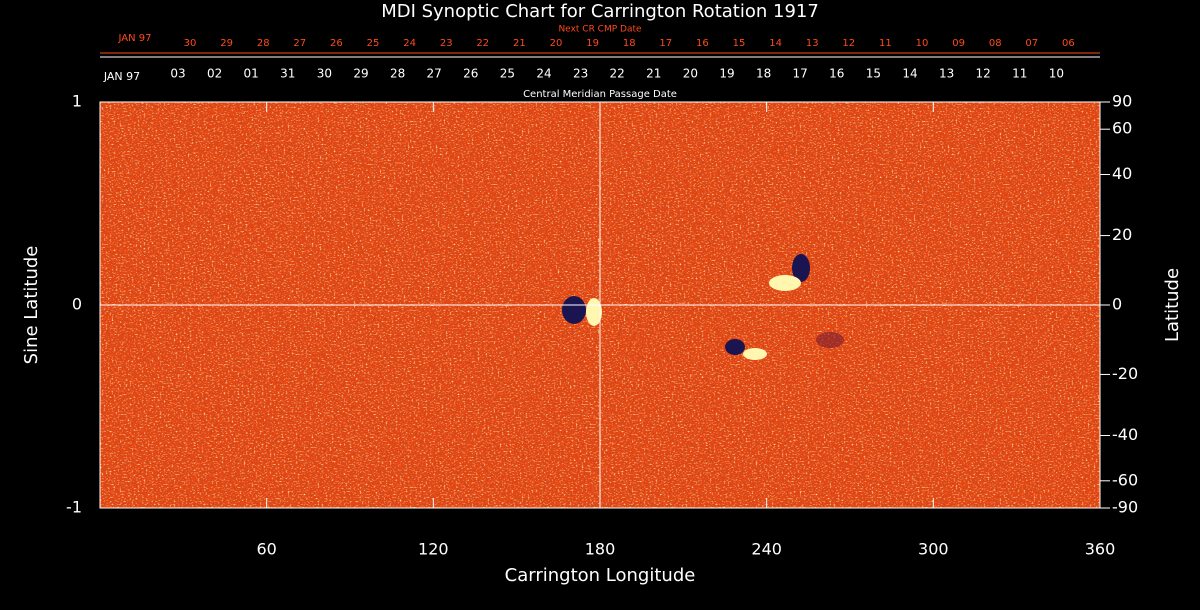 The width and height of the screenshot is (1200, 610). What do you see at coordinates (74, 507) in the screenshot?
I see `y-tick-label: -1` at bounding box center [74, 507].